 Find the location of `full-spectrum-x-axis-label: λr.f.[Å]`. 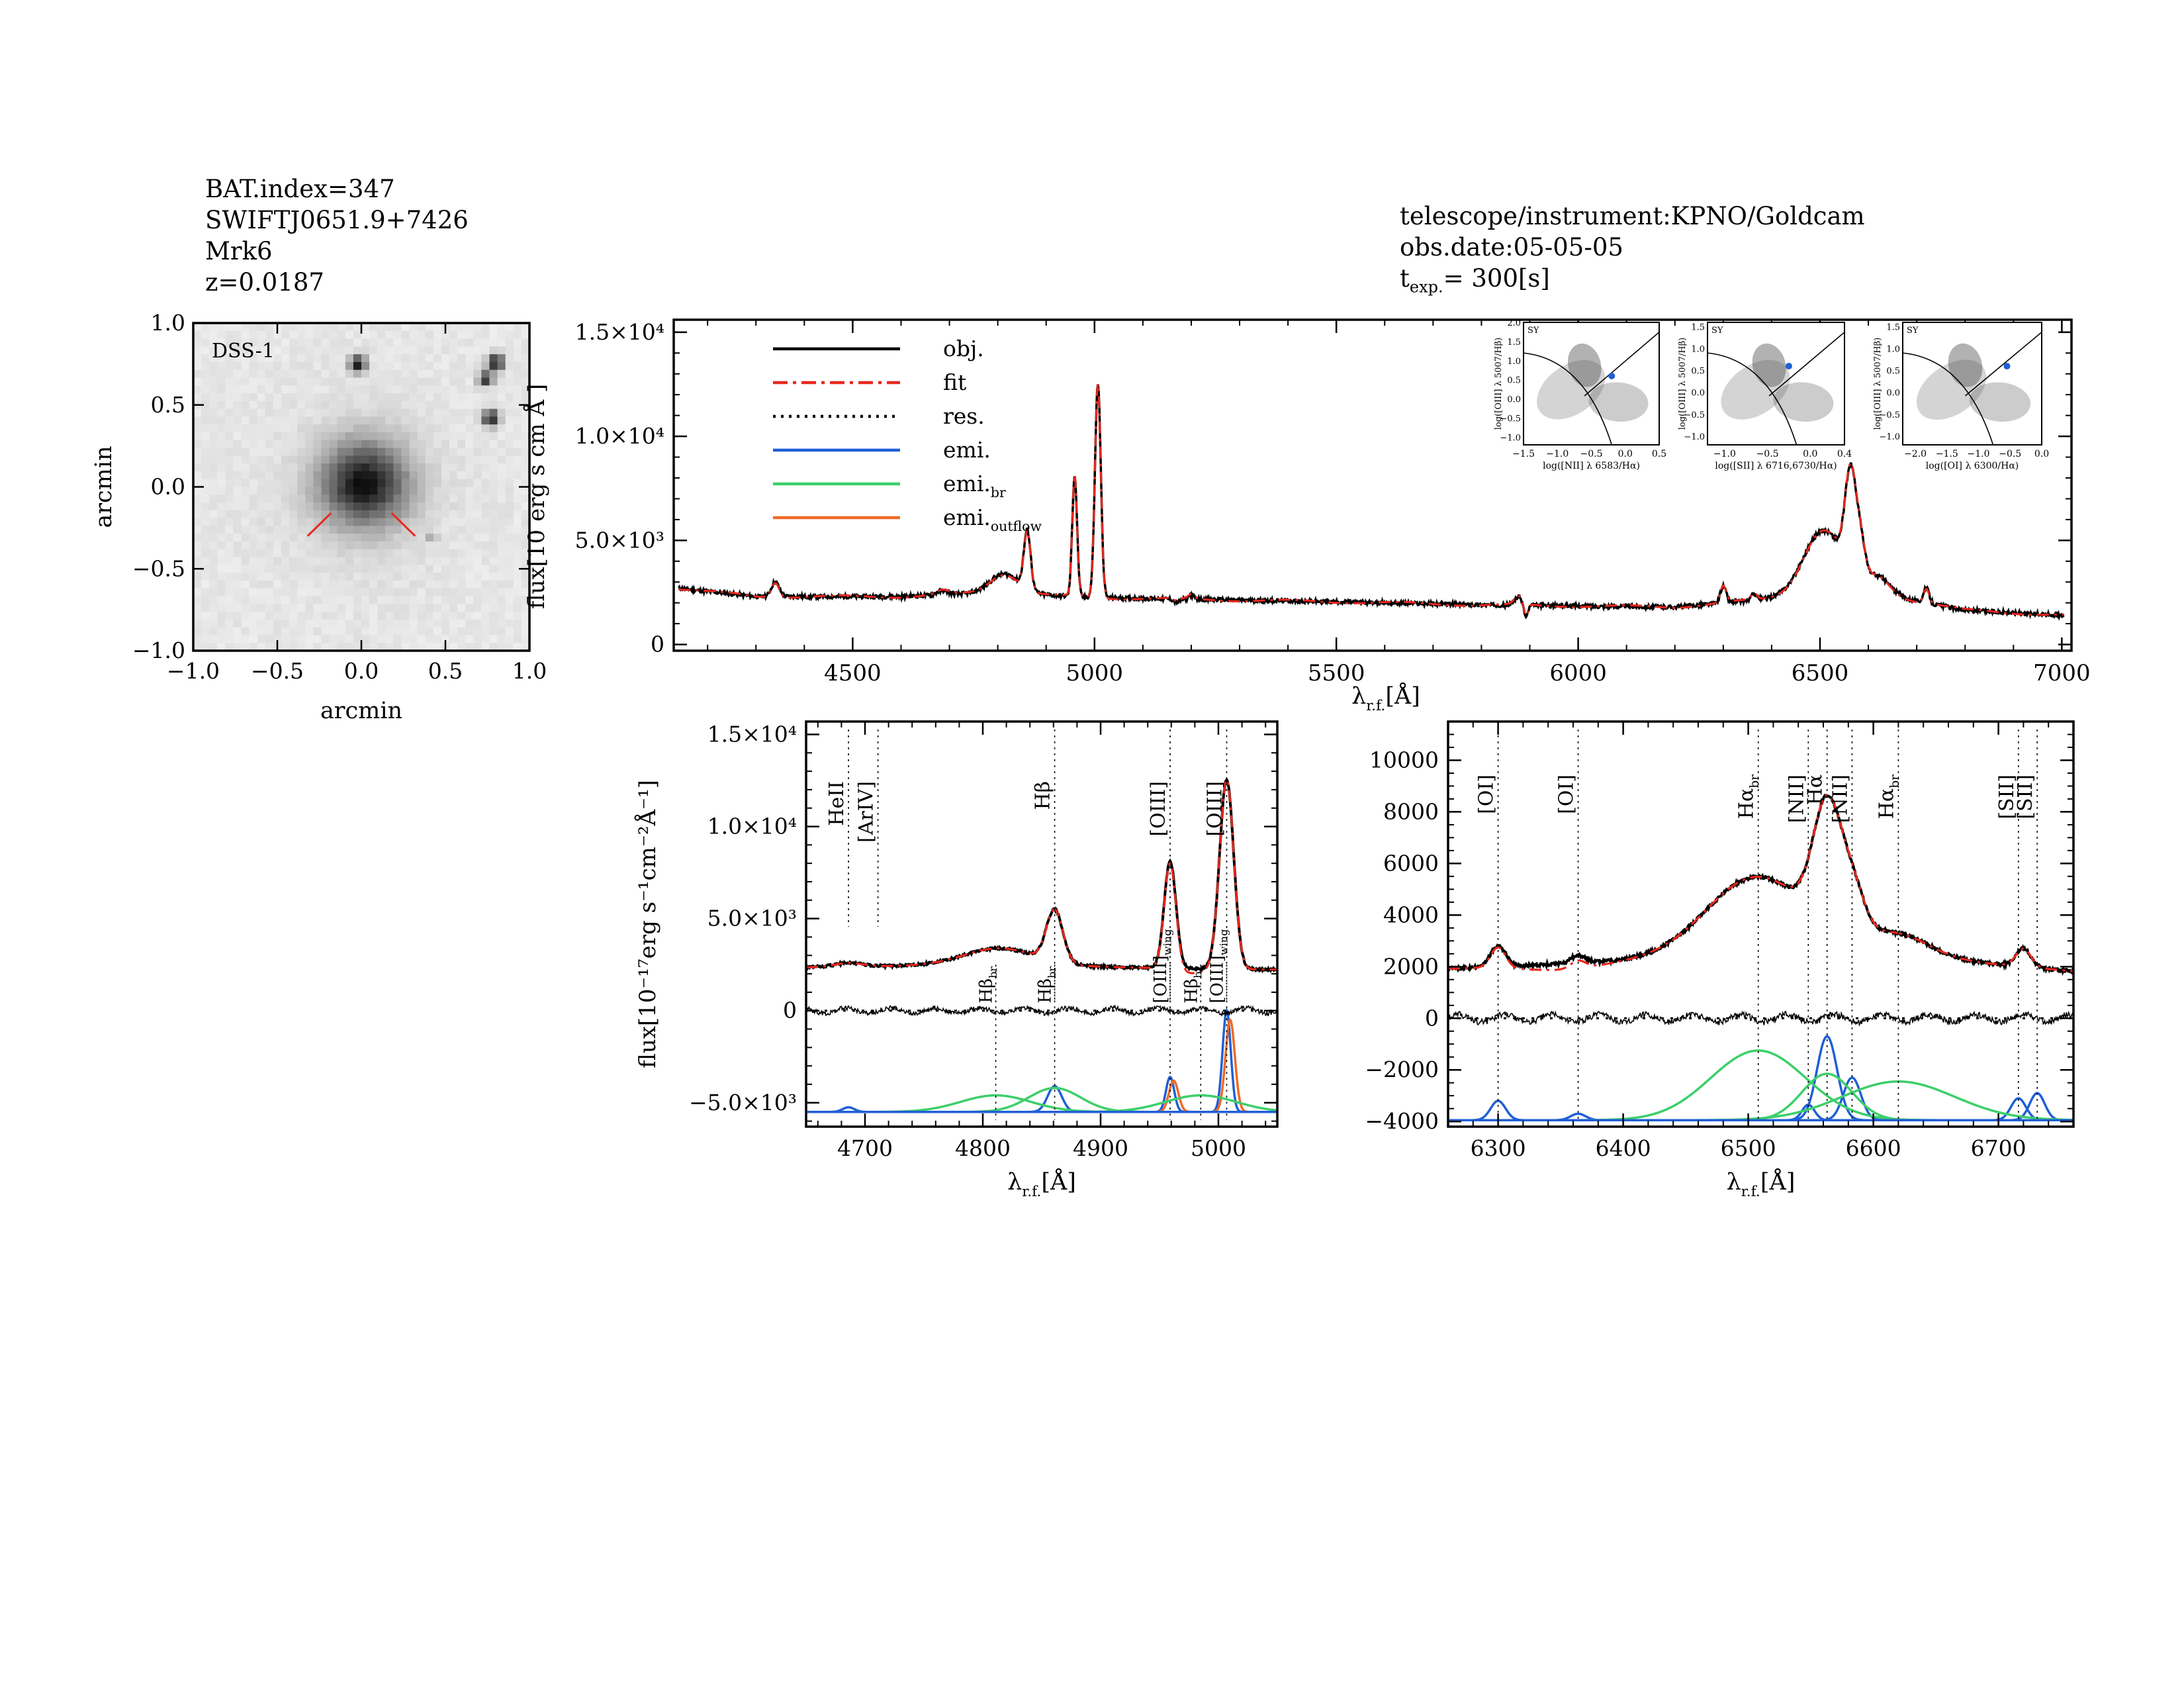

full-spectrum-x-axis-label: λr.f.[Å] is located at coordinates (1385, 697).